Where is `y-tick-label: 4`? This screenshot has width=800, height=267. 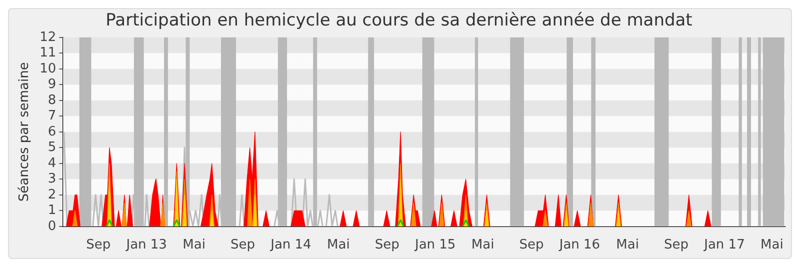
y-tick-label: 4 is located at coordinates (52, 163).